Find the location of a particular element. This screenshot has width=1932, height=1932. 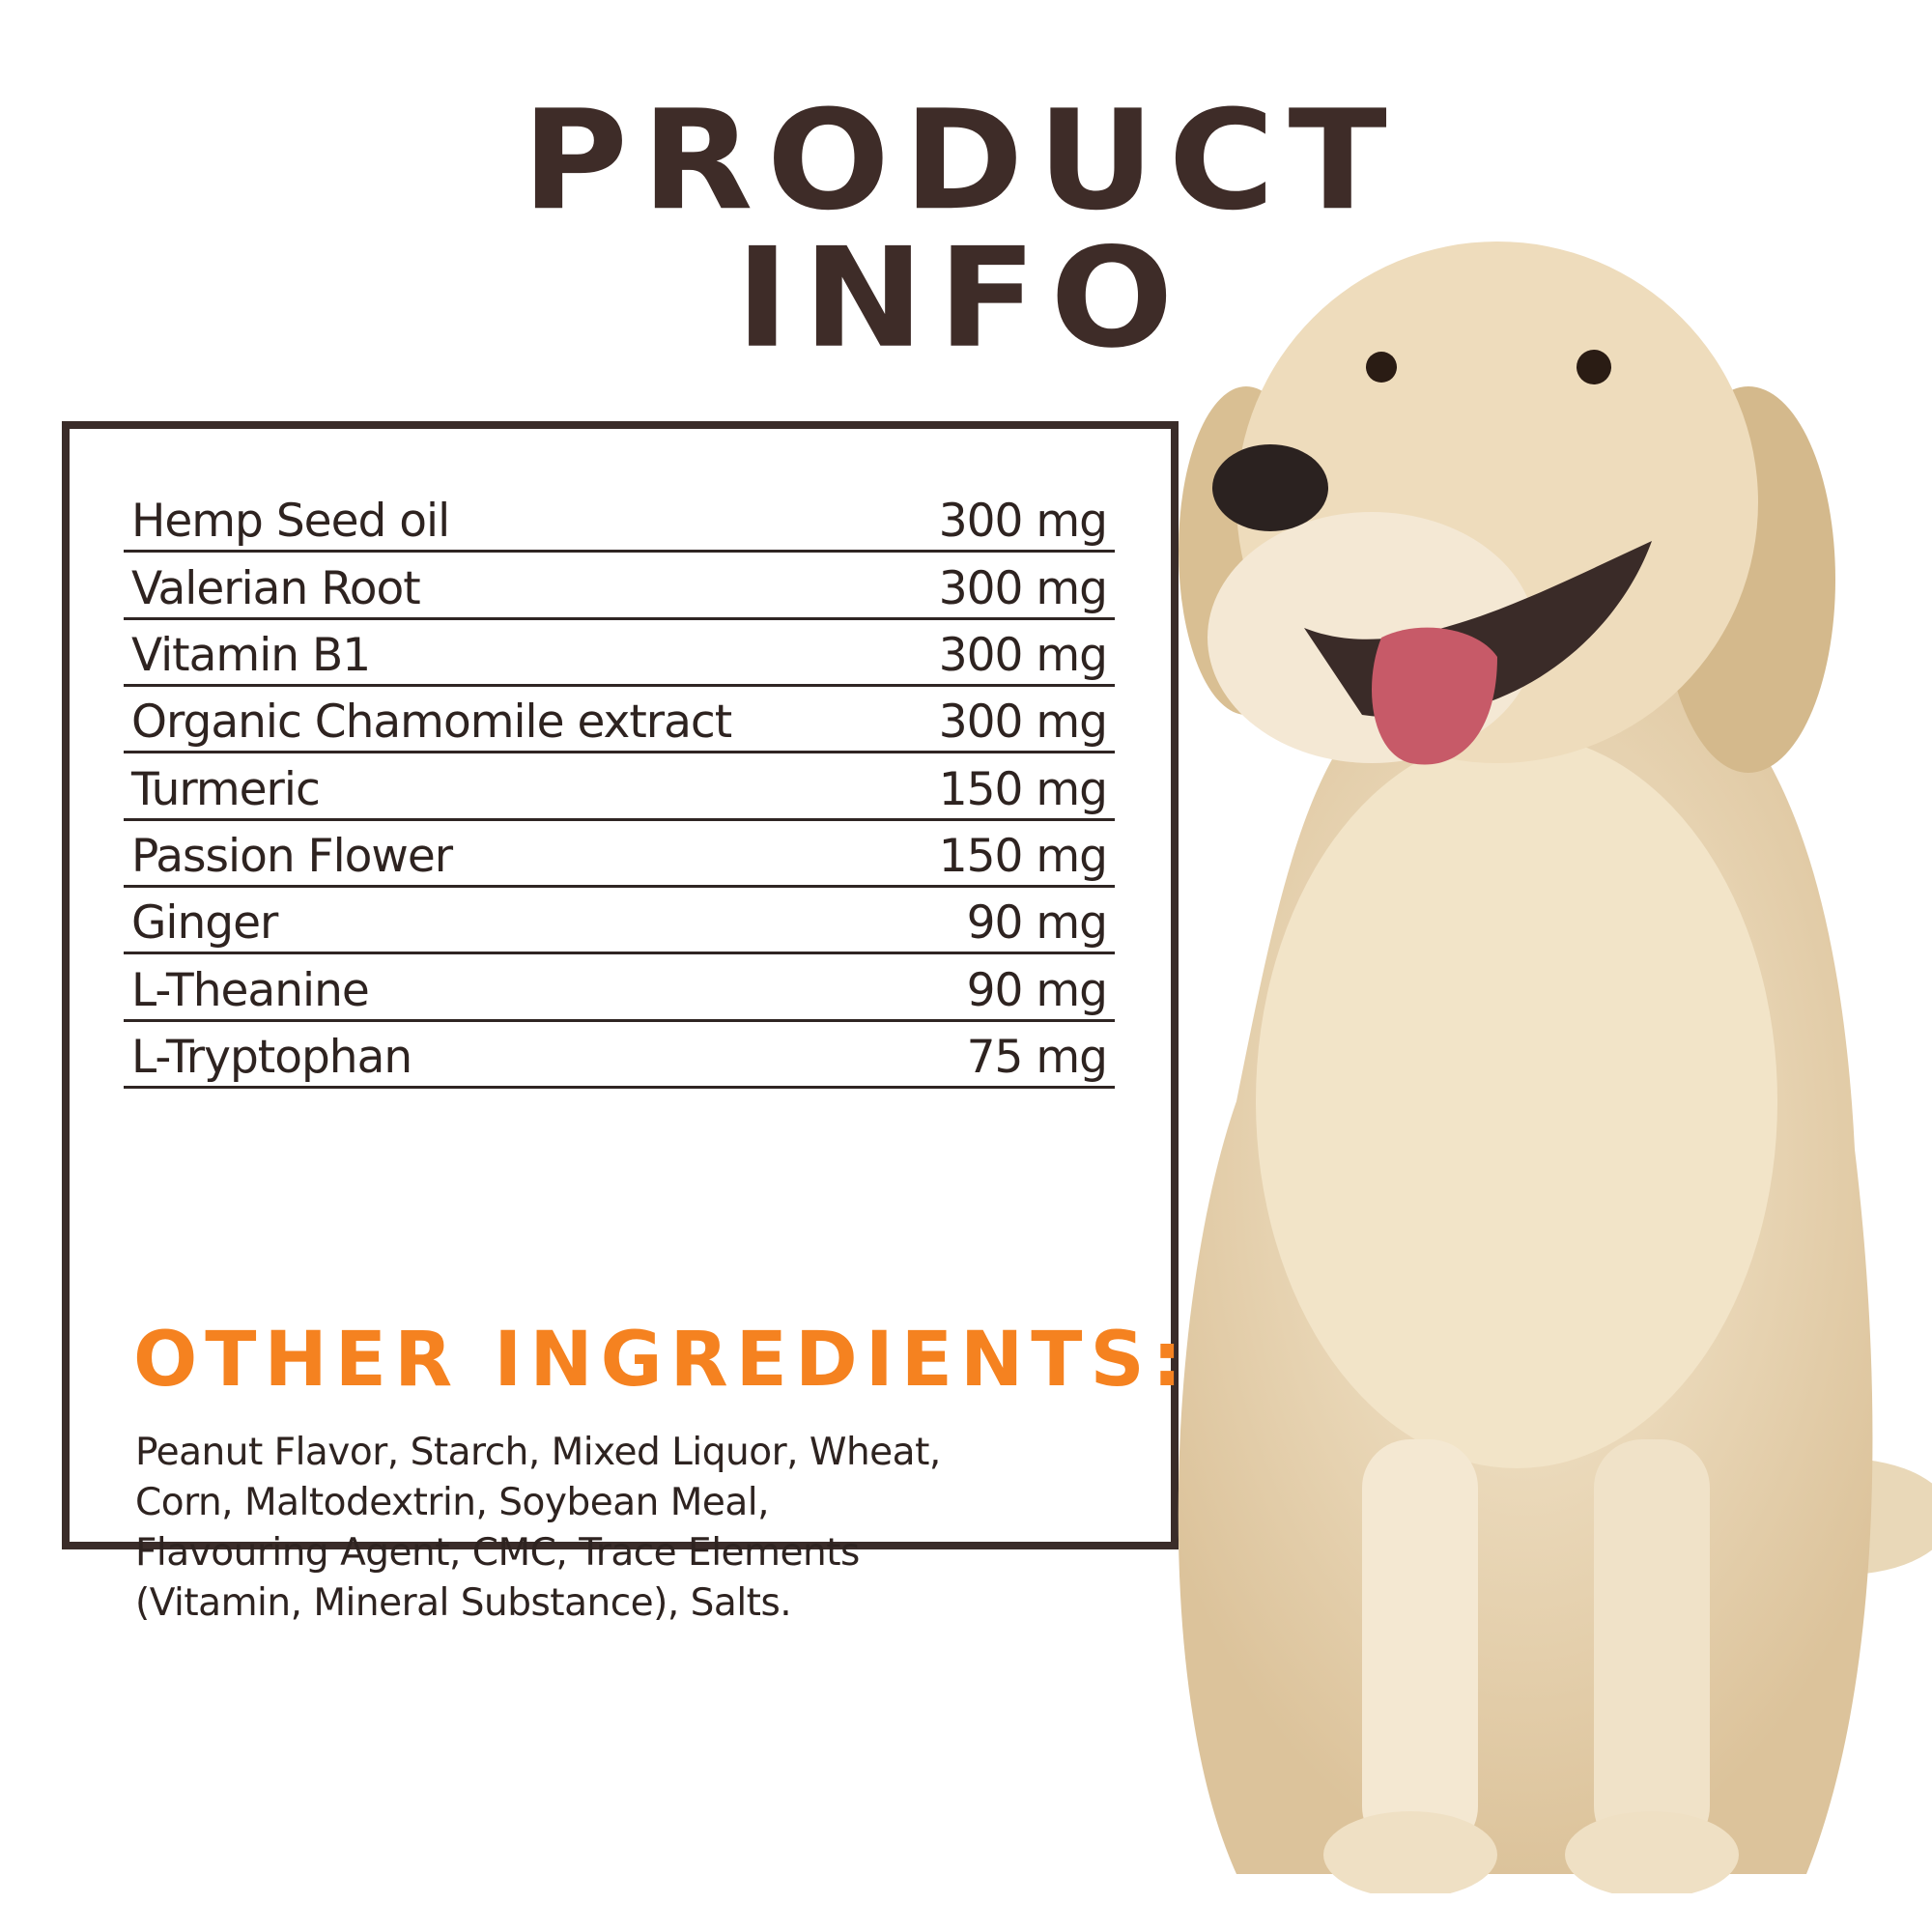

dog-leg-left is located at coordinates (1420, 1647).